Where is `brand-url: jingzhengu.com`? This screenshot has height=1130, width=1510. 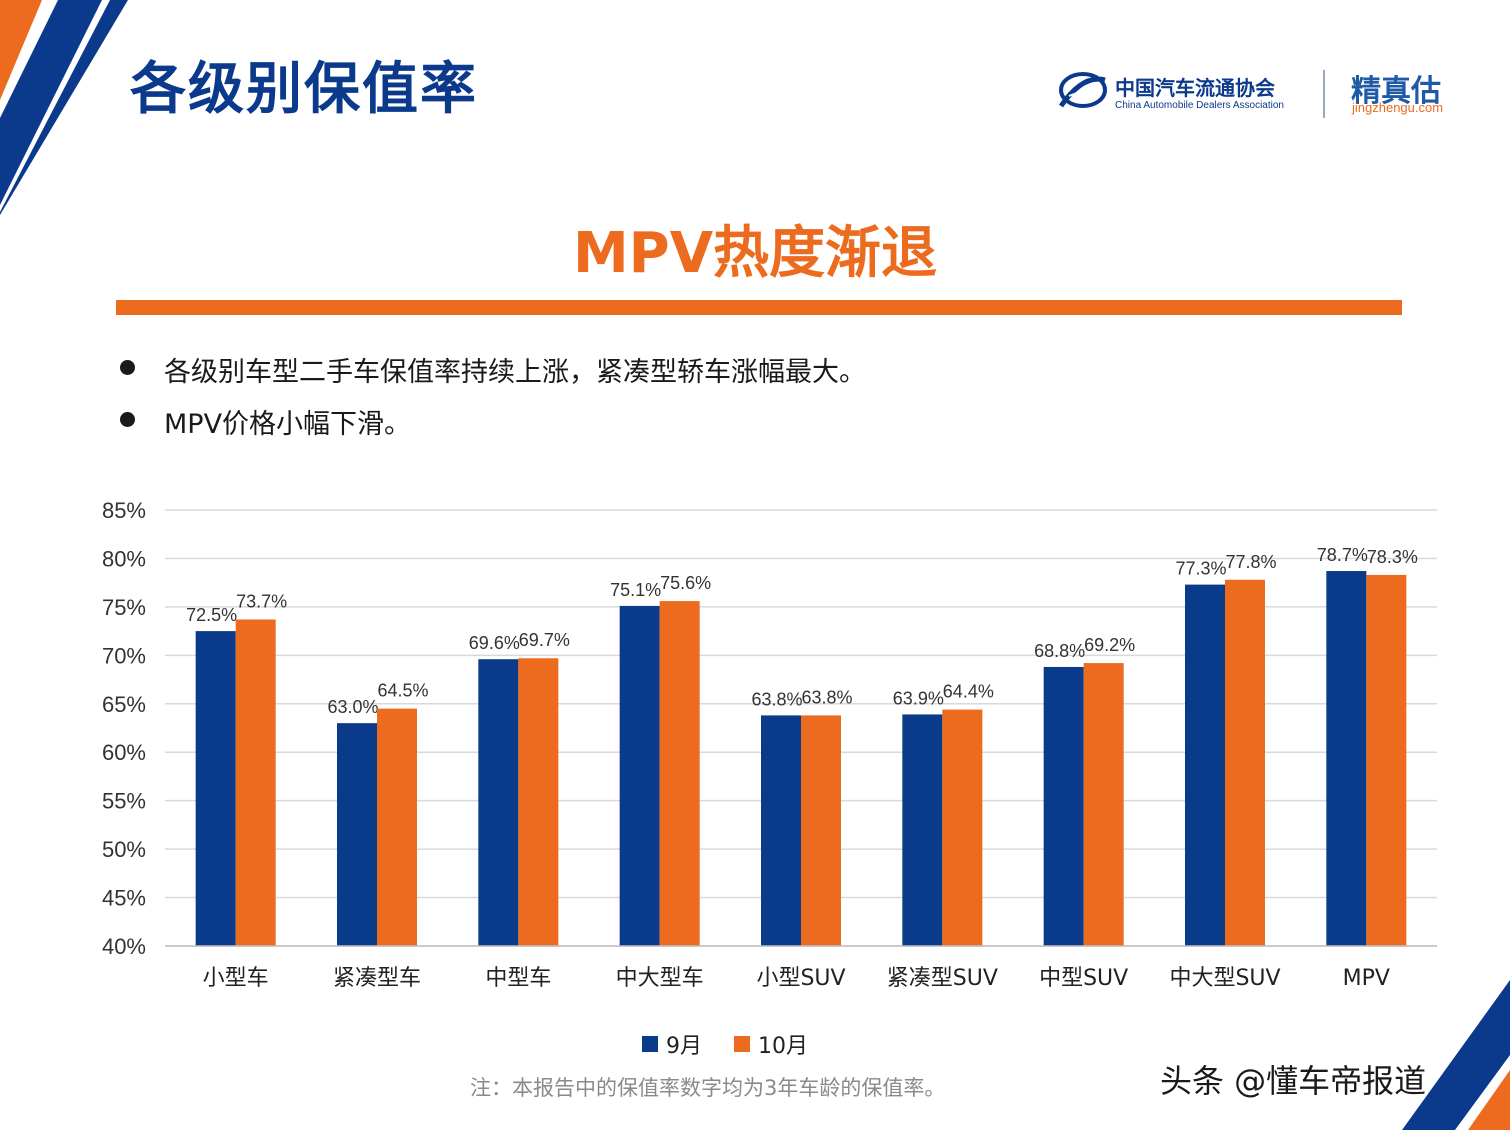 brand-url: jingzhengu.com is located at coordinates (1398, 107).